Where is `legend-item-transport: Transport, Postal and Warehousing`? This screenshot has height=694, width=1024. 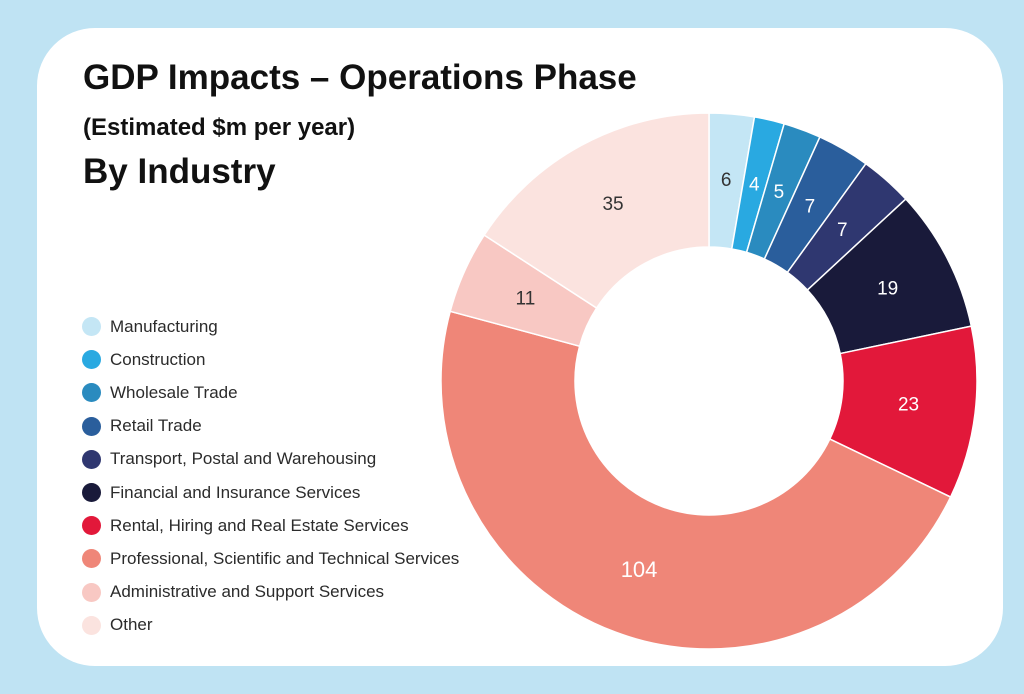 legend-item-transport: Transport, Postal and Warehousing is located at coordinates (270, 459).